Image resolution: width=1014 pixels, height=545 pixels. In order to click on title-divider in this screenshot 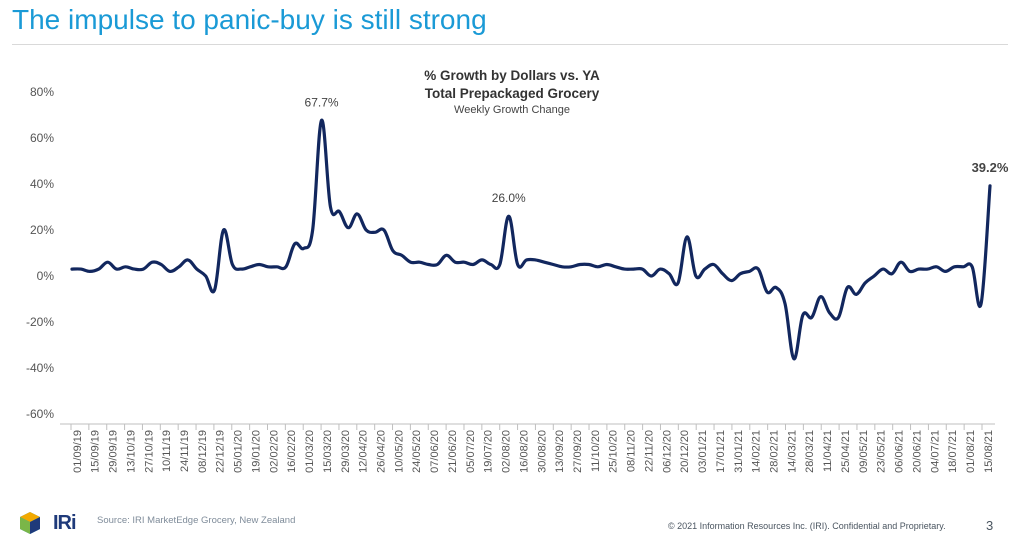, I will do `click(510, 44)`.